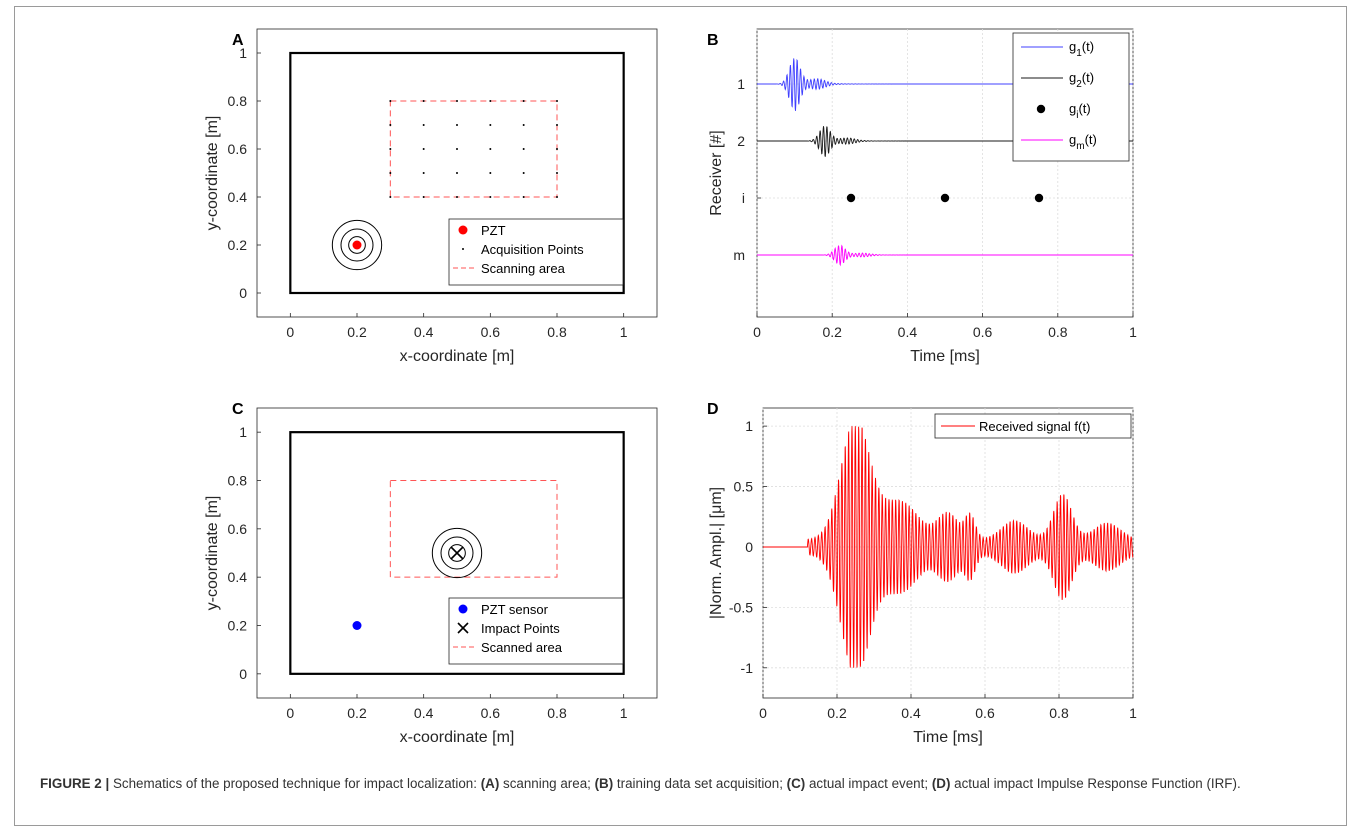 This screenshot has width=1363, height=833. Describe the element at coordinates (749, 547) in the screenshot. I see `panel-d-ytick-label: 0` at that location.